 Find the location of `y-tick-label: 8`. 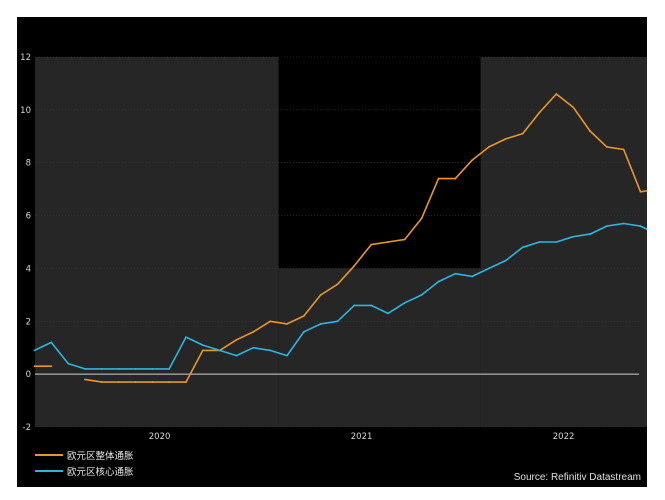

y-tick-label: 8 is located at coordinates (28, 164).